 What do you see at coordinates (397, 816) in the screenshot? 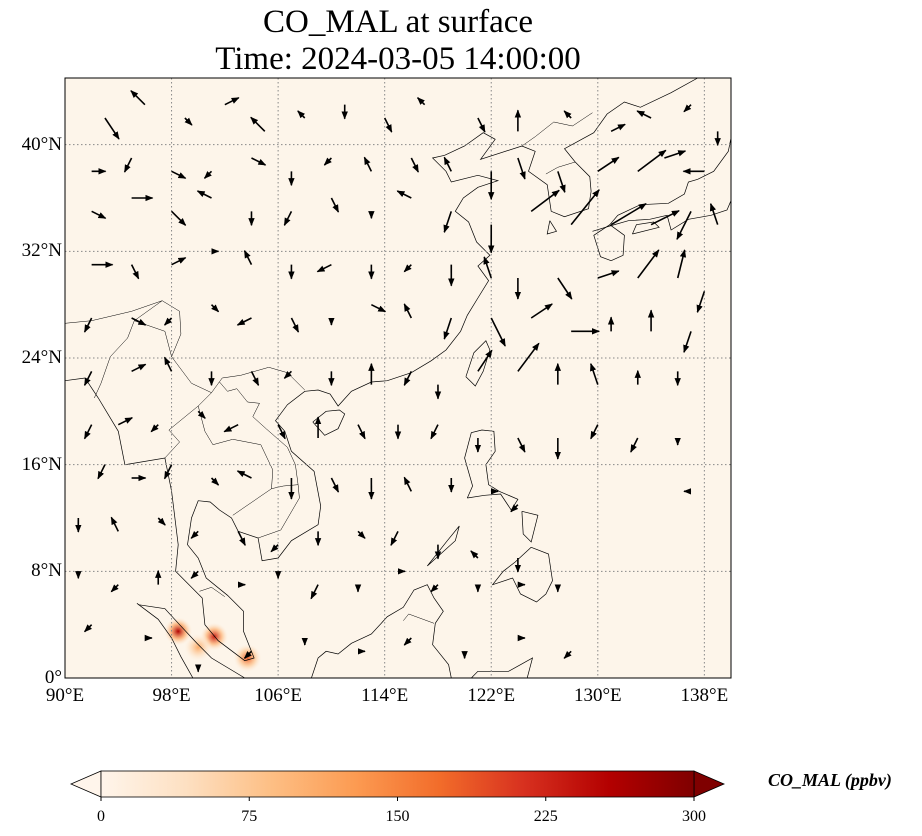
I see `colorbar-tick-label: 150` at bounding box center [397, 816].